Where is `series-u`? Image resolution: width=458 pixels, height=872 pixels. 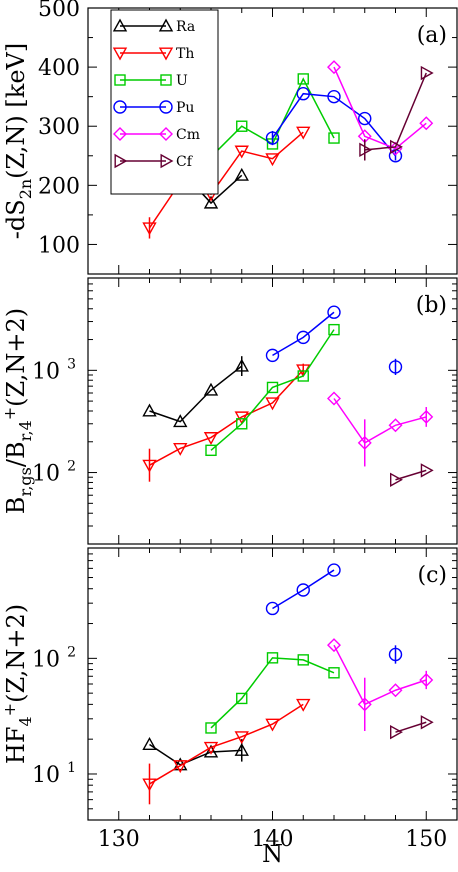 series-u is located at coordinates (272, 390).